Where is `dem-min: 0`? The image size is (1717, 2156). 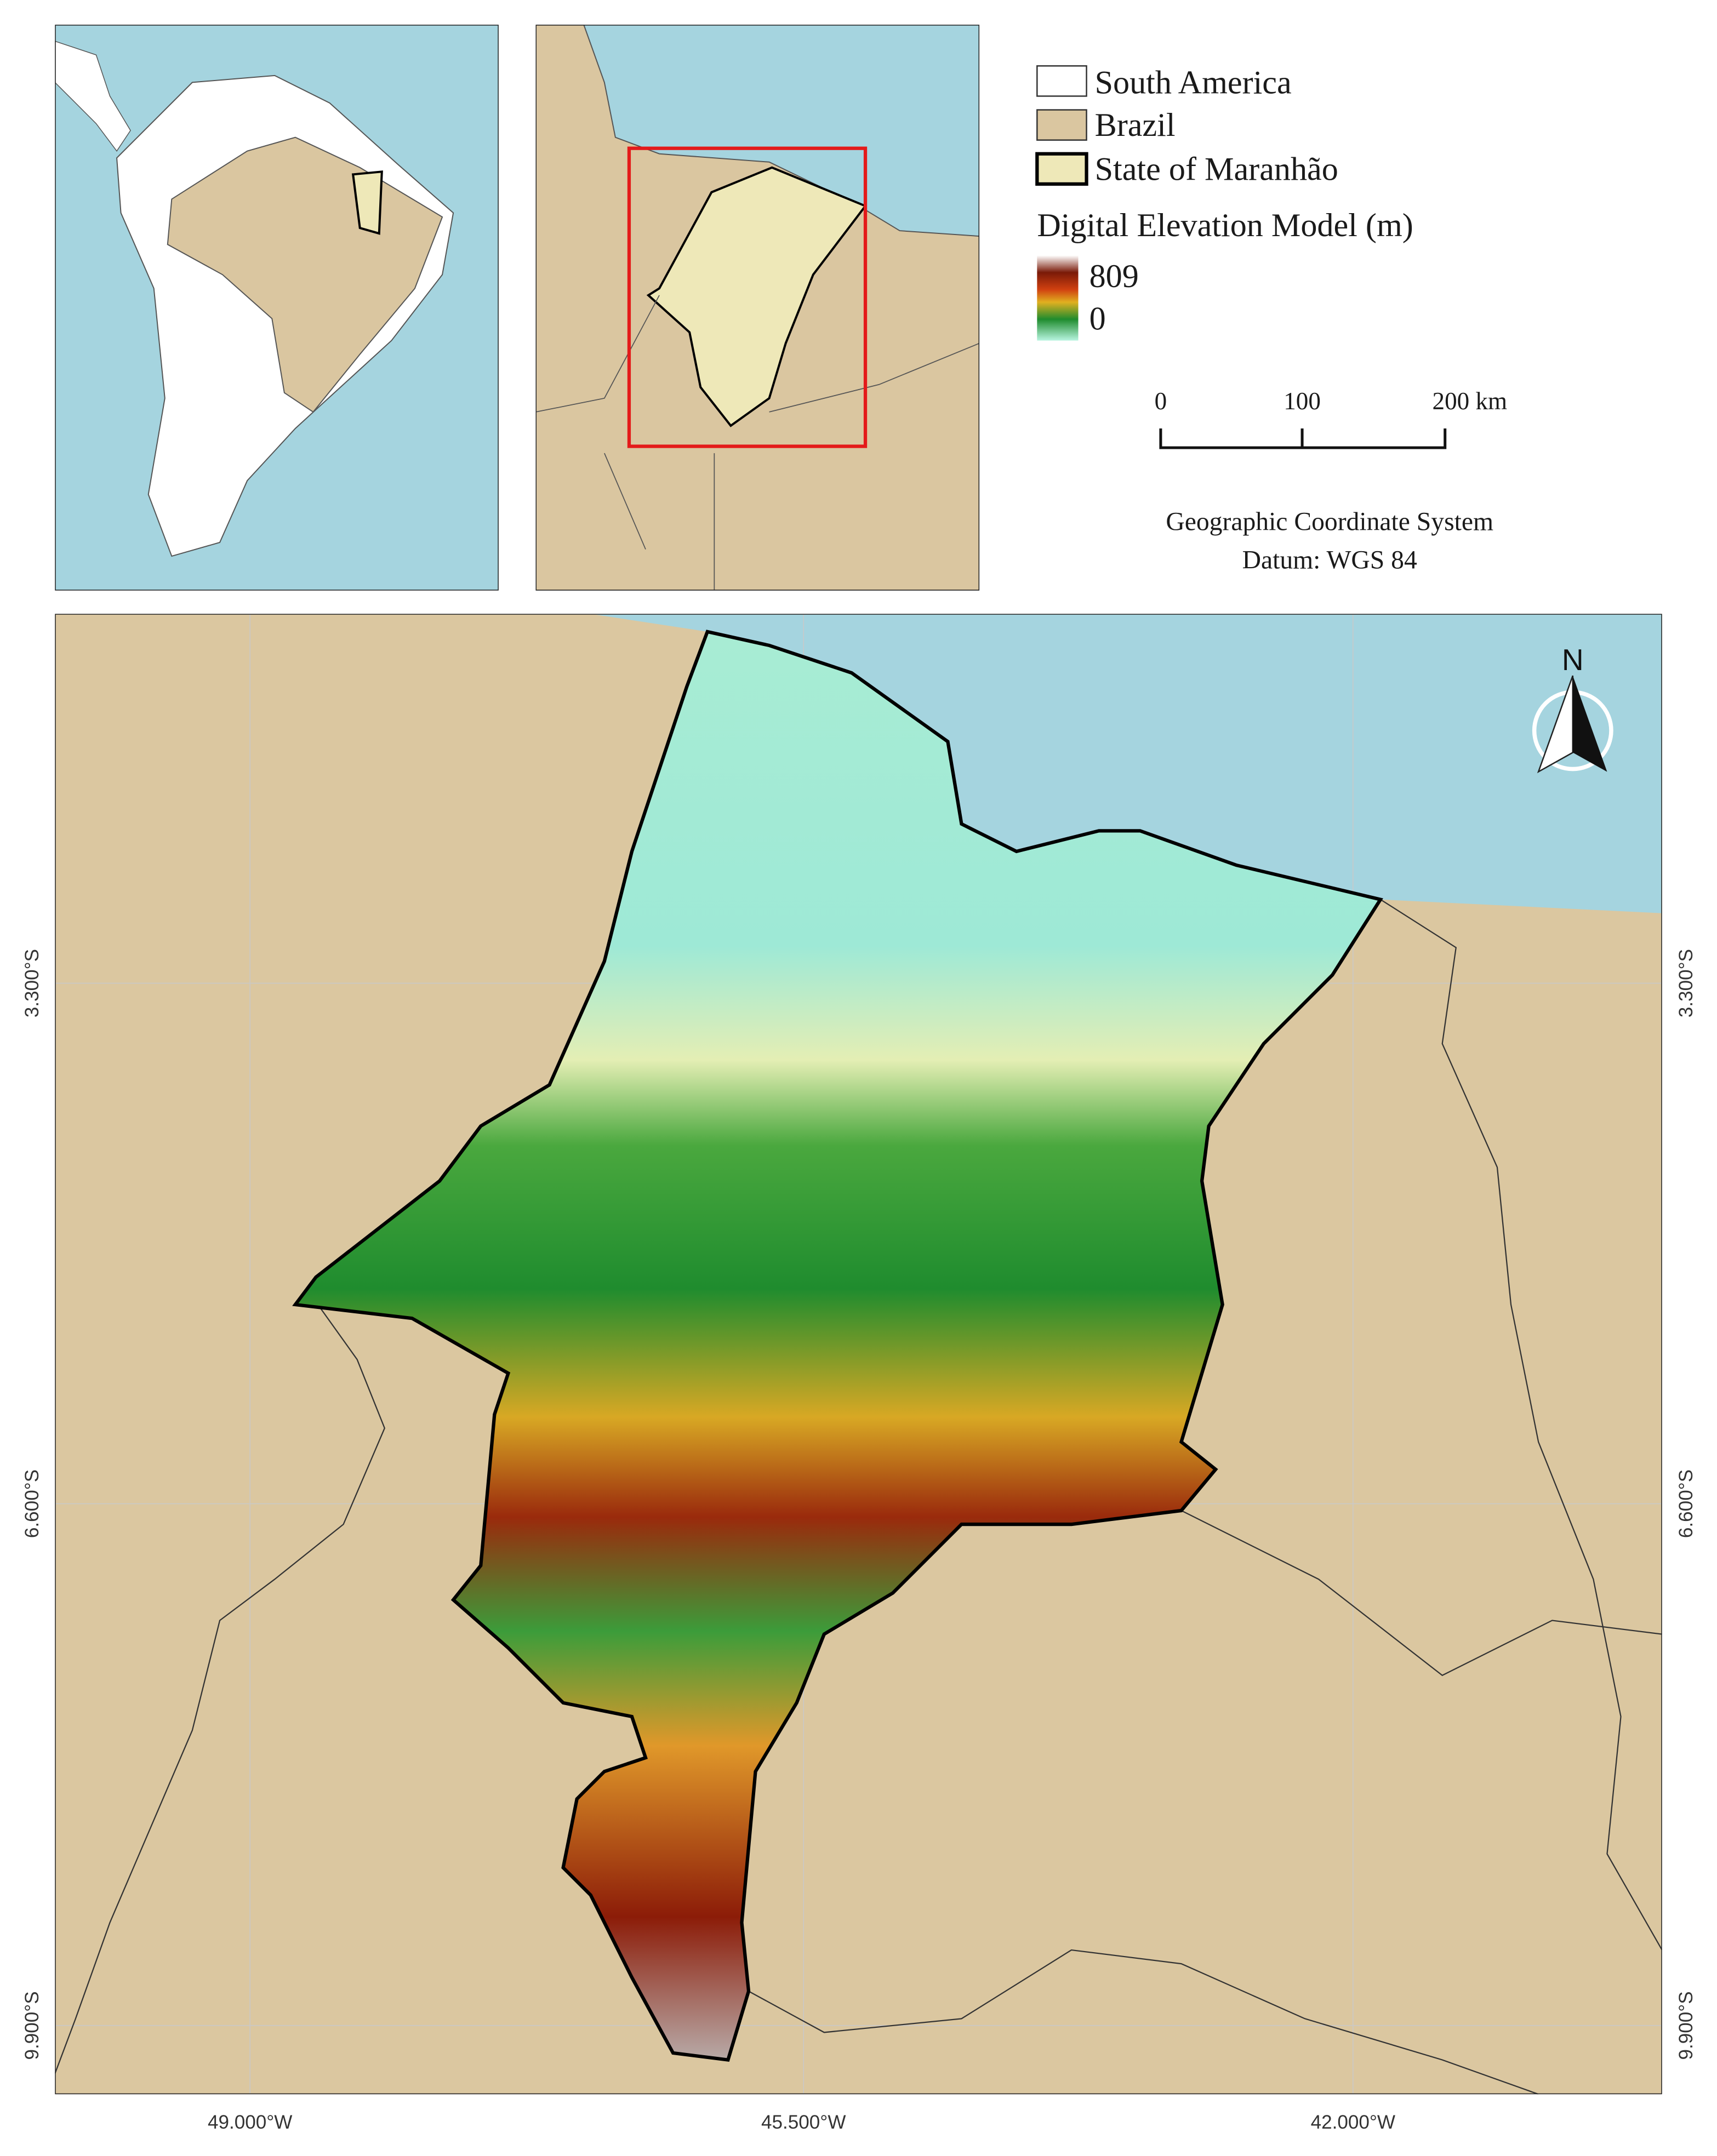 dem-min: 0 is located at coordinates (1098, 319).